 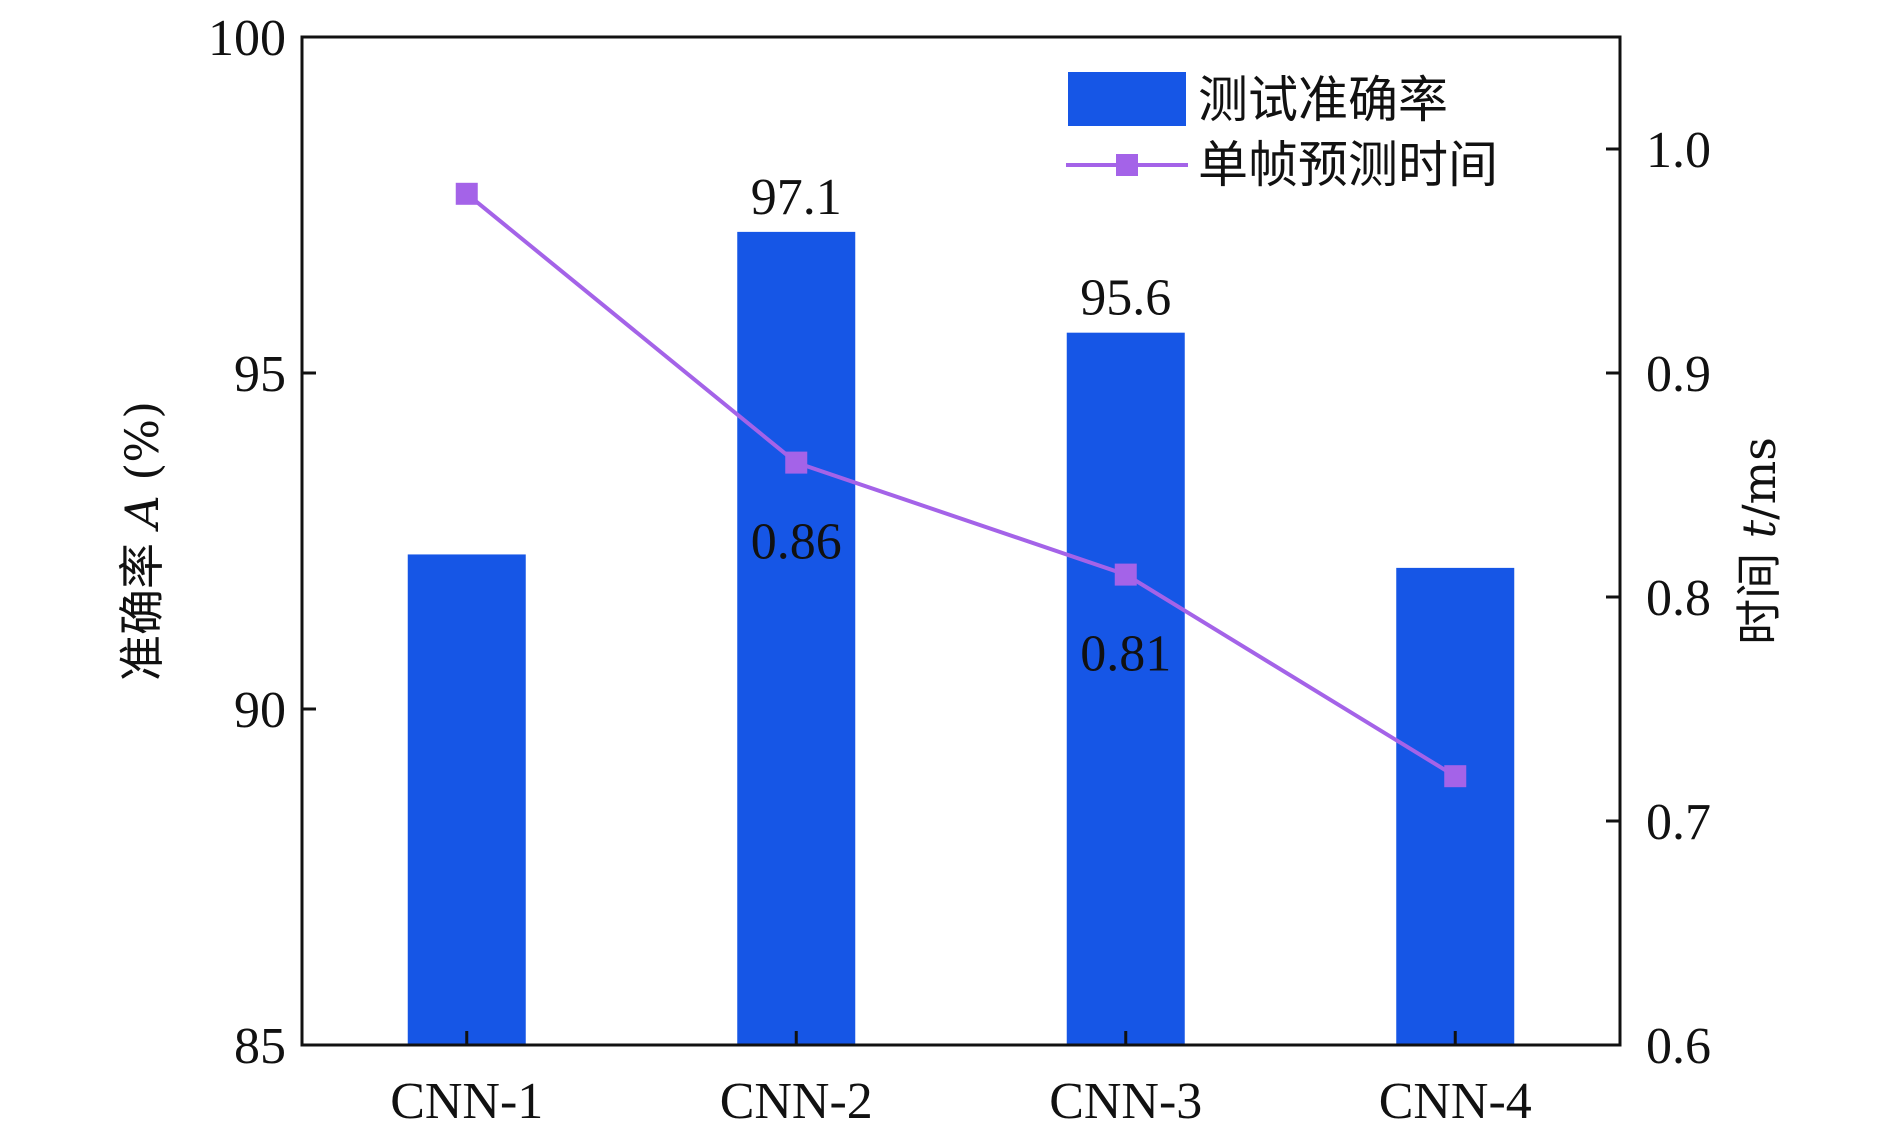 What do you see at coordinates (796, 197) in the screenshot?
I see `bar-value-label: 97.1` at bounding box center [796, 197].